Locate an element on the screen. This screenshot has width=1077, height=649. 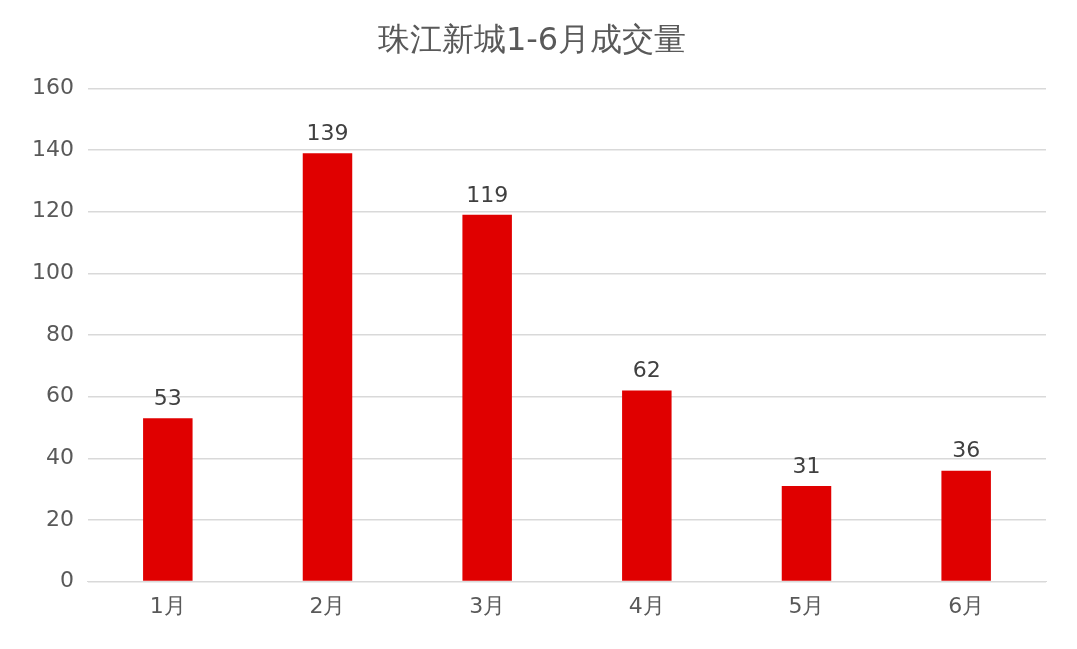
x-tick-label: 6月 is located at coordinates (966, 605).